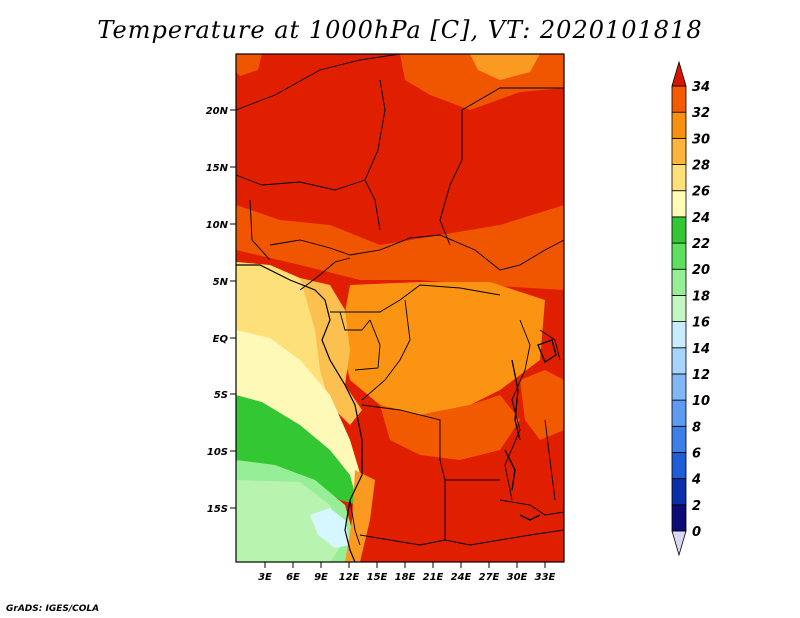 The image size is (800, 618). I want to click on lat-tick-label: 15N, so click(217, 168).